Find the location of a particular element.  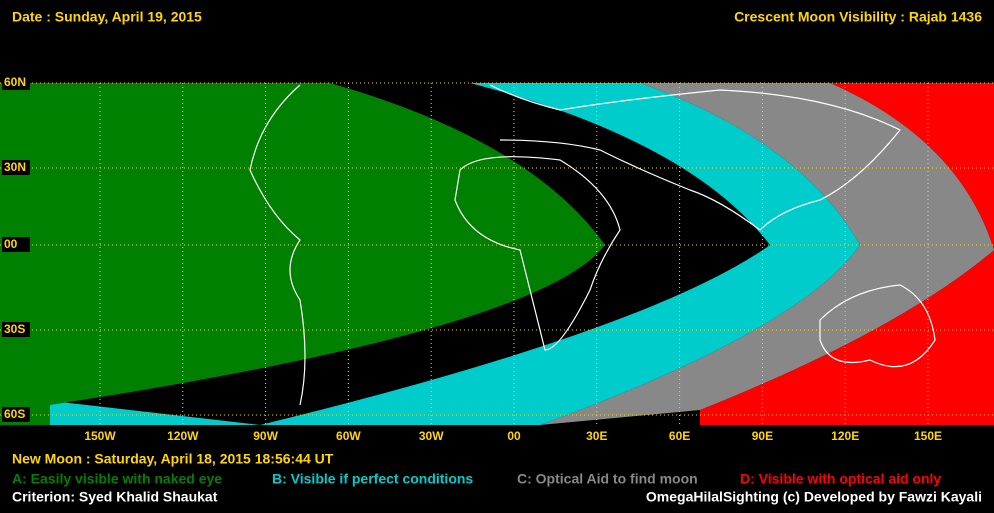

longitude-label: 30W is located at coordinates (431, 436).